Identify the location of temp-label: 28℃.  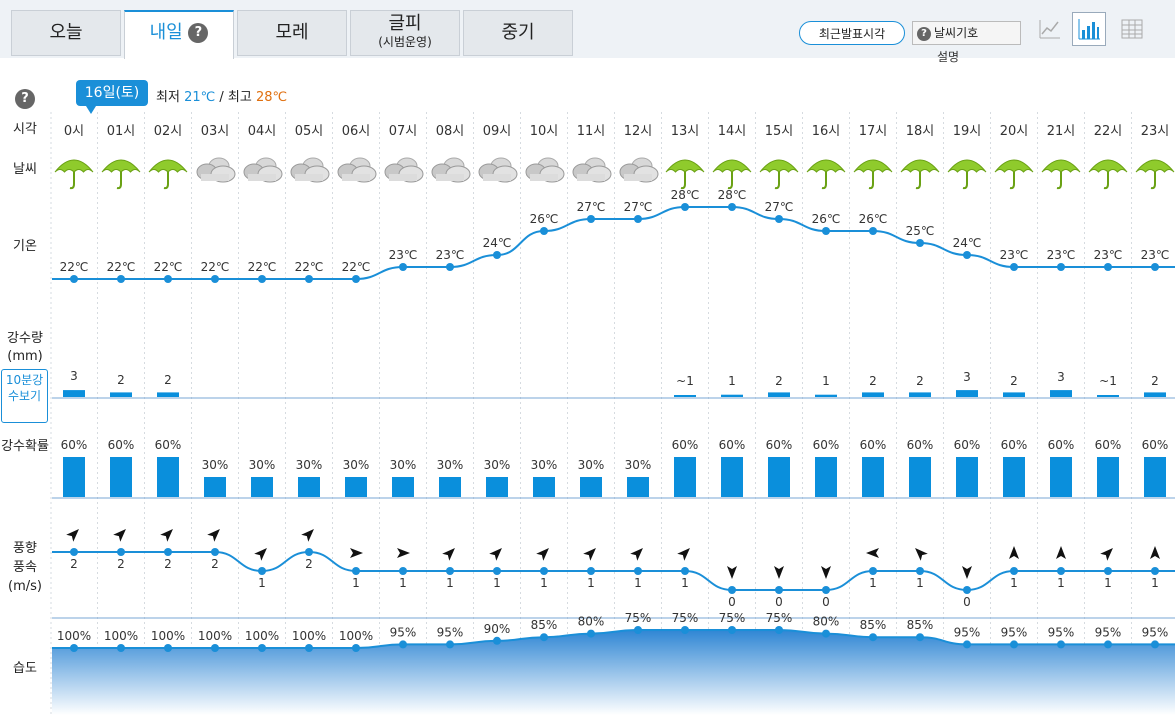
(685, 195).